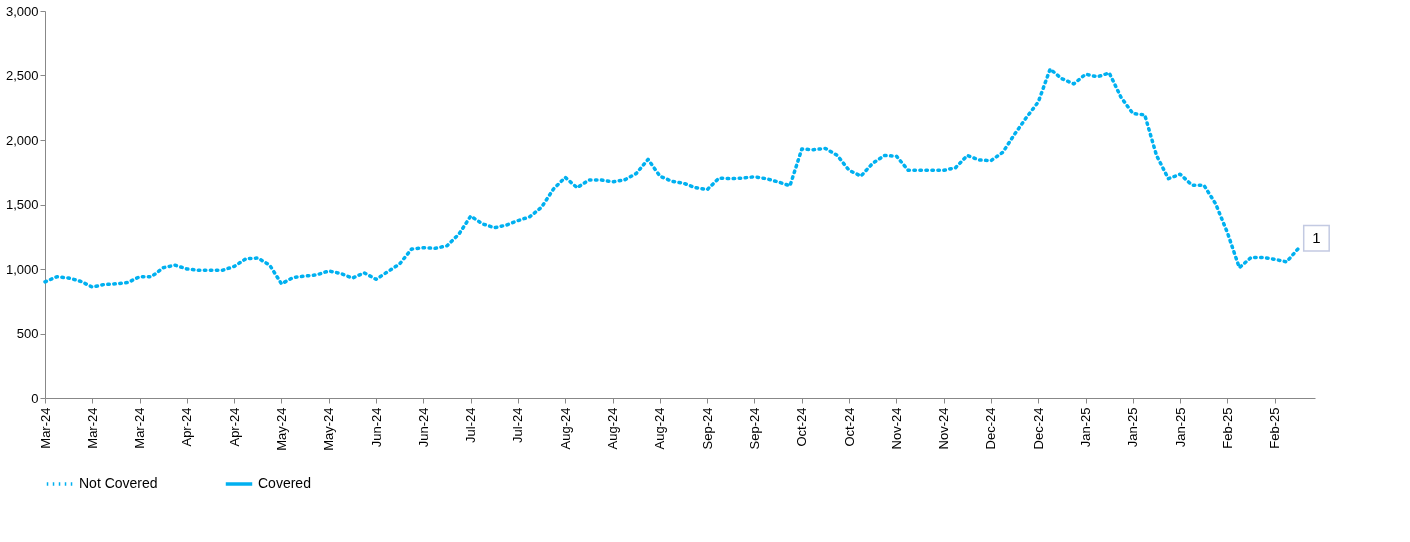 The width and height of the screenshot is (1410, 542). I want to click on y-tick-label: 3,000, so click(22, 11).